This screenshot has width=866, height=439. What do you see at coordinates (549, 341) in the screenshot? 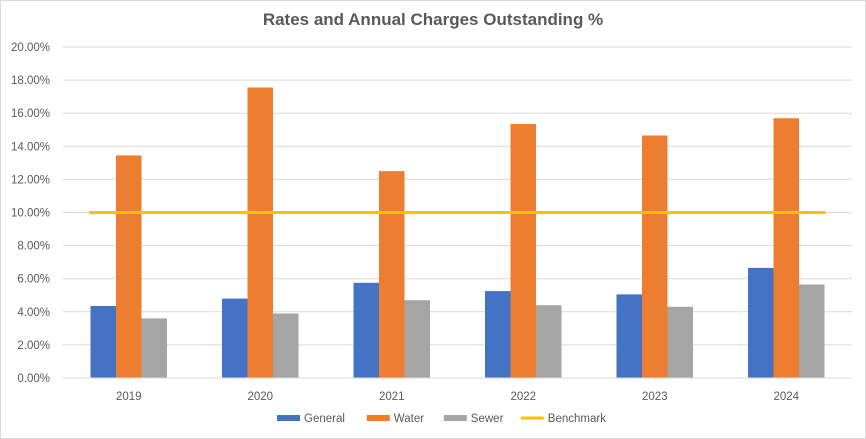
I see `bar-sewer-2022` at bounding box center [549, 341].